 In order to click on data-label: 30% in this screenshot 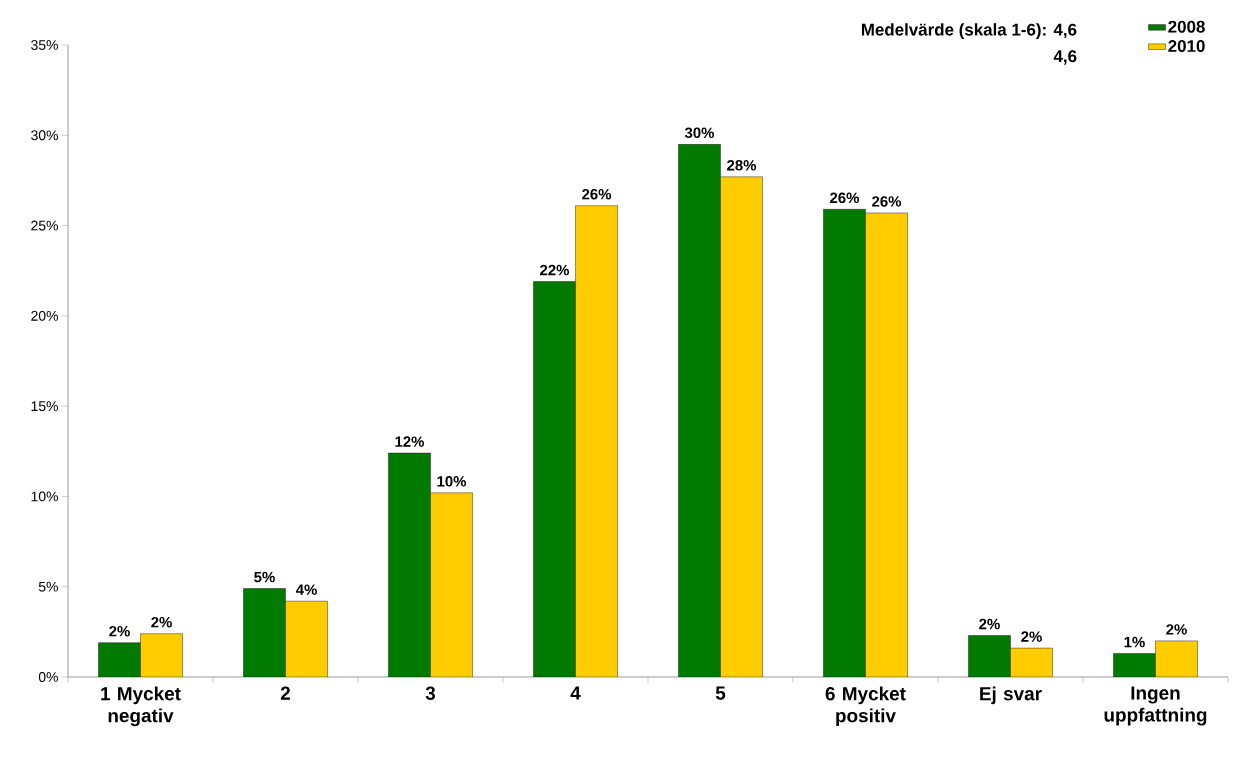, I will do `click(699, 133)`.